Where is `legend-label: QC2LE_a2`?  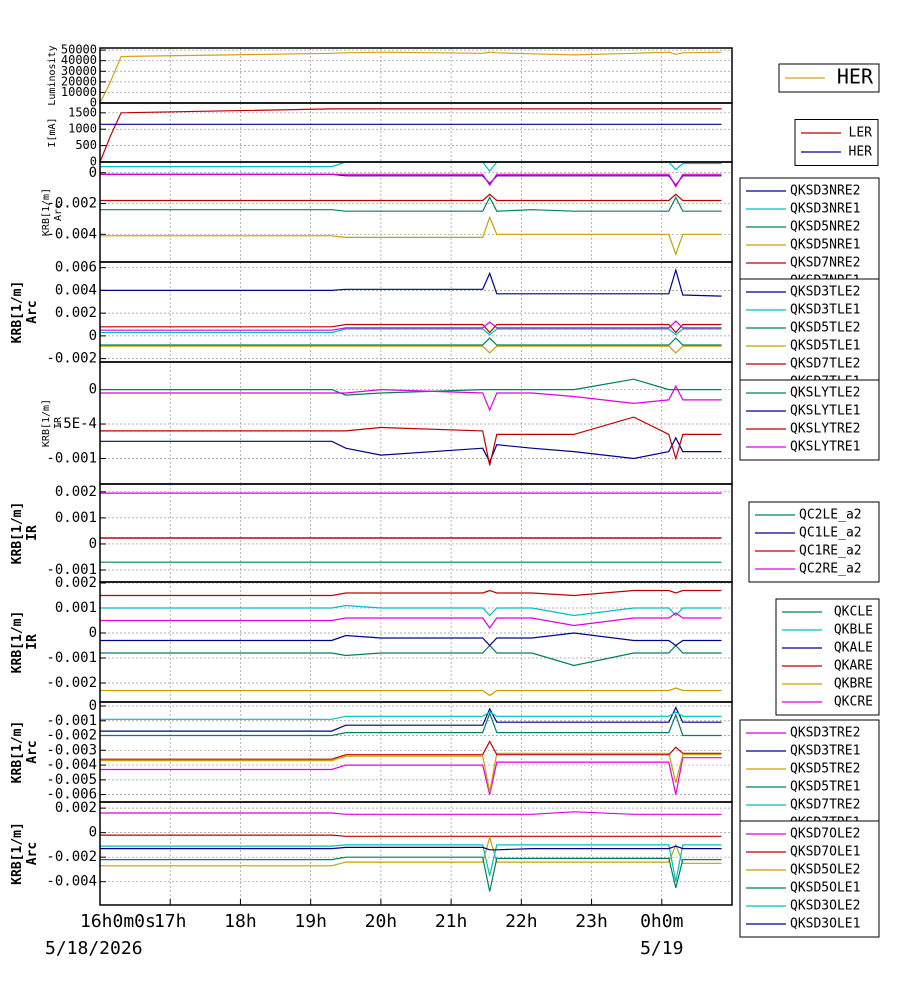
legend-label: QC2LE_a2 is located at coordinates (830, 515).